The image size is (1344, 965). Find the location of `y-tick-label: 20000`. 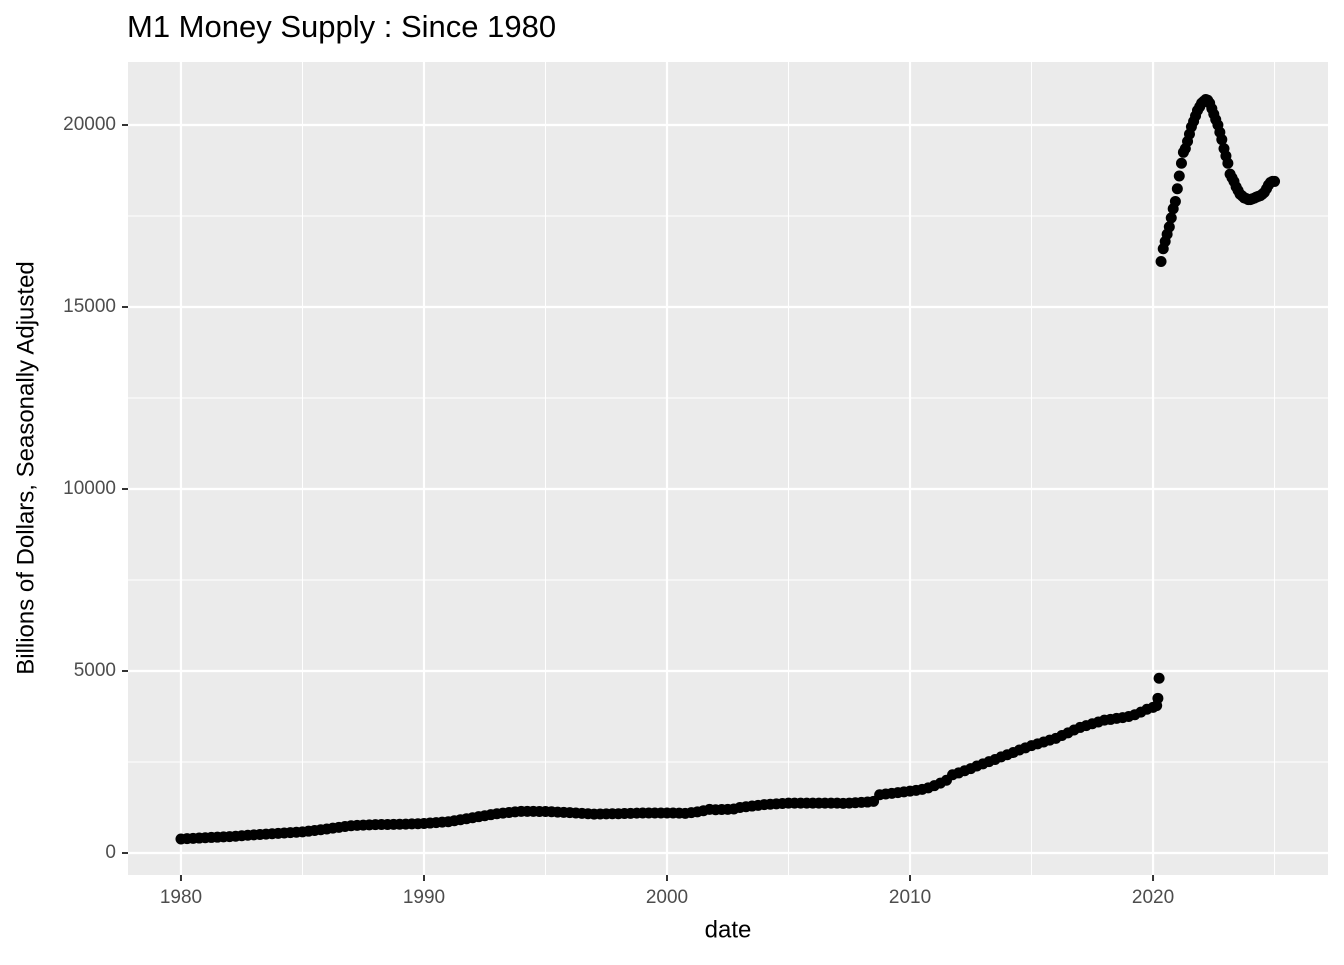

y-tick-label: 20000 is located at coordinates (89, 124).